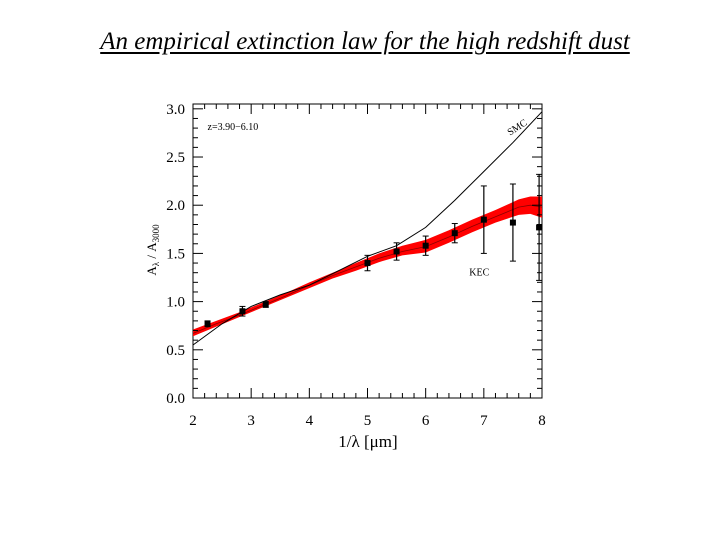  I want to click on y-tick-label: 0.5, so click(175, 351).